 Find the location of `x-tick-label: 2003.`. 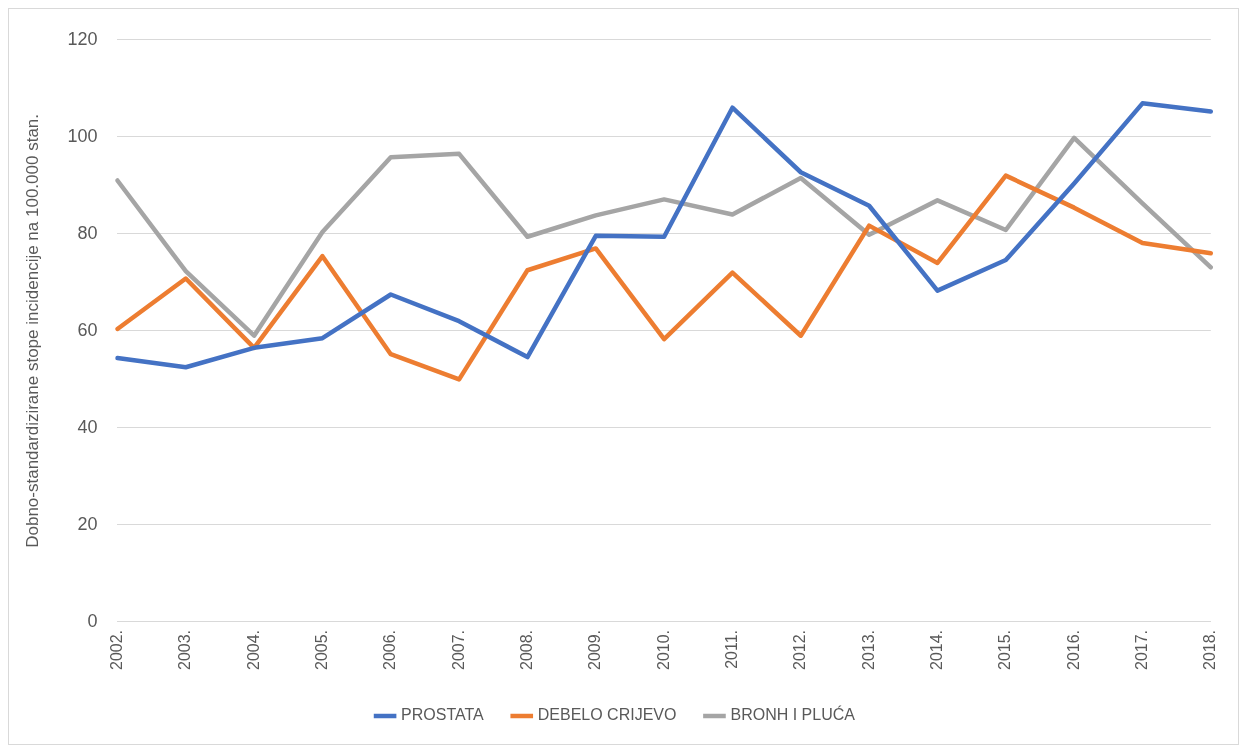

x-tick-label: 2003. is located at coordinates (185, 650).